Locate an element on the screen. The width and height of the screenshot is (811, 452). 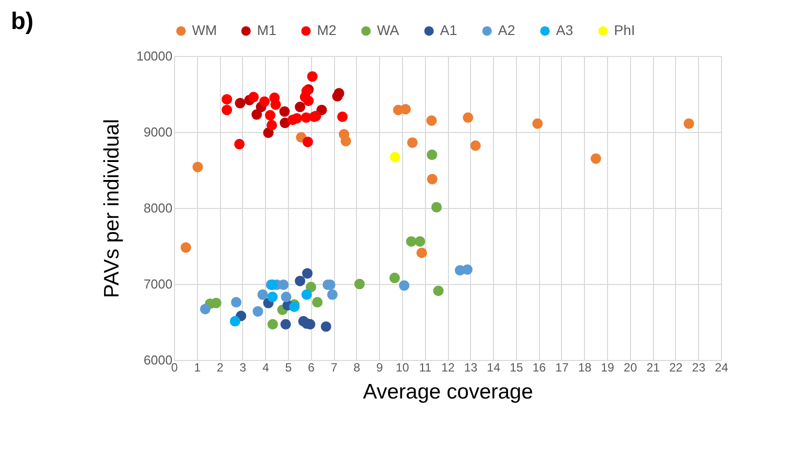
x-tick-label: 22 is located at coordinates (676, 367).